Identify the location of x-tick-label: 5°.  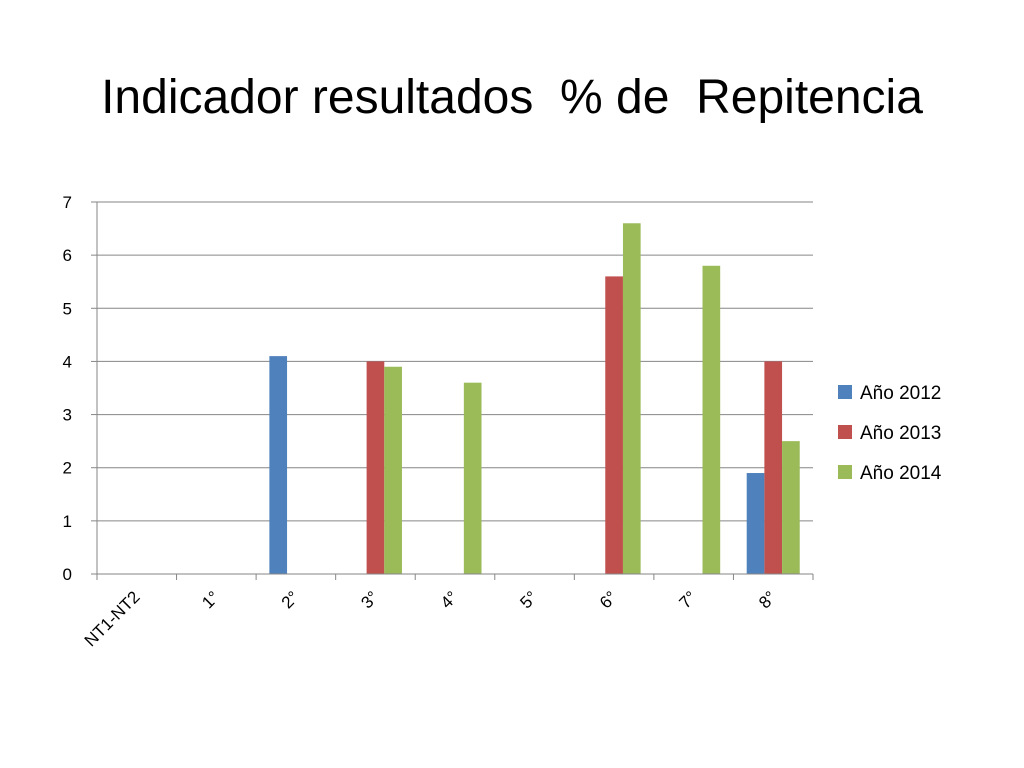
(528, 599).